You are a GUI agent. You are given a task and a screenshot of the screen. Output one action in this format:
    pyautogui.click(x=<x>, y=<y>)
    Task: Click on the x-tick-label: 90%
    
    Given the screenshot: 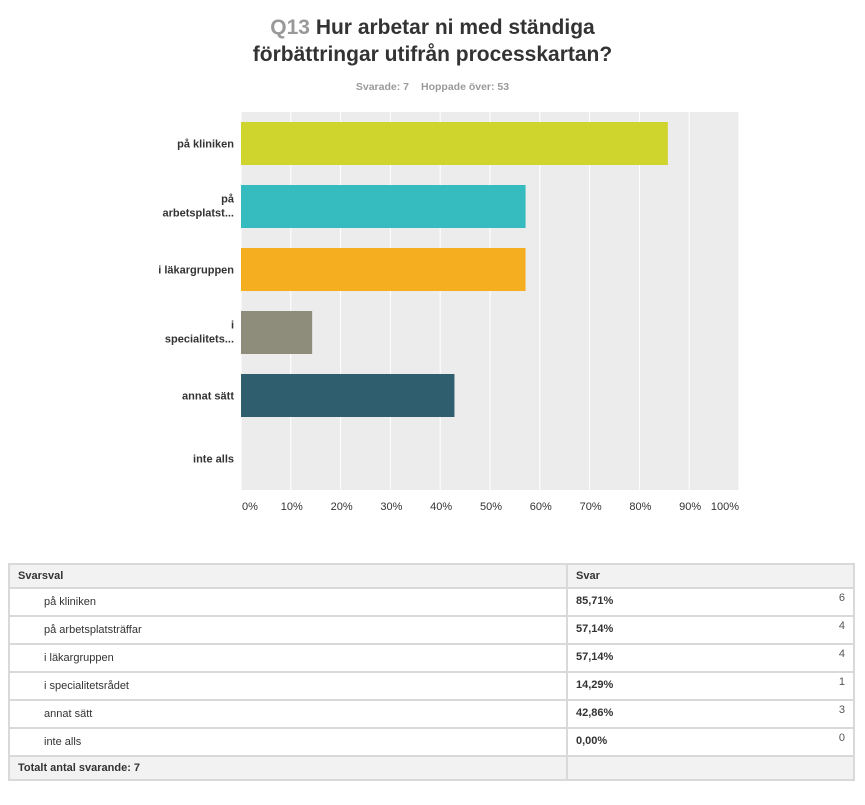 What is the action you would take?
    pyautogui.click(x=690, y=507)
    